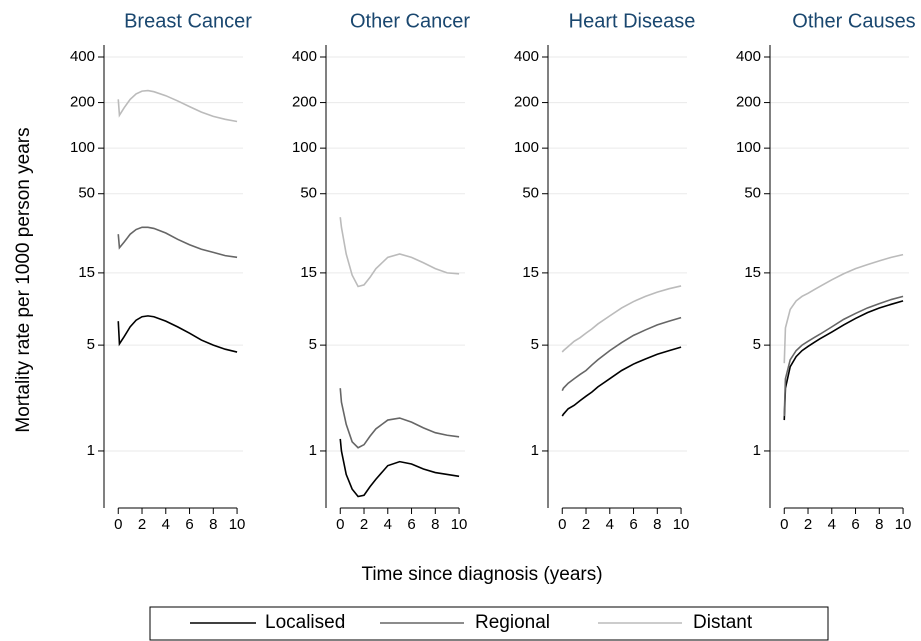 The width and height of the screenshot is (921, 641). Describe the element at coordinates (305, 622) in the screenshot. I see `legend-label: Localised` at that location.